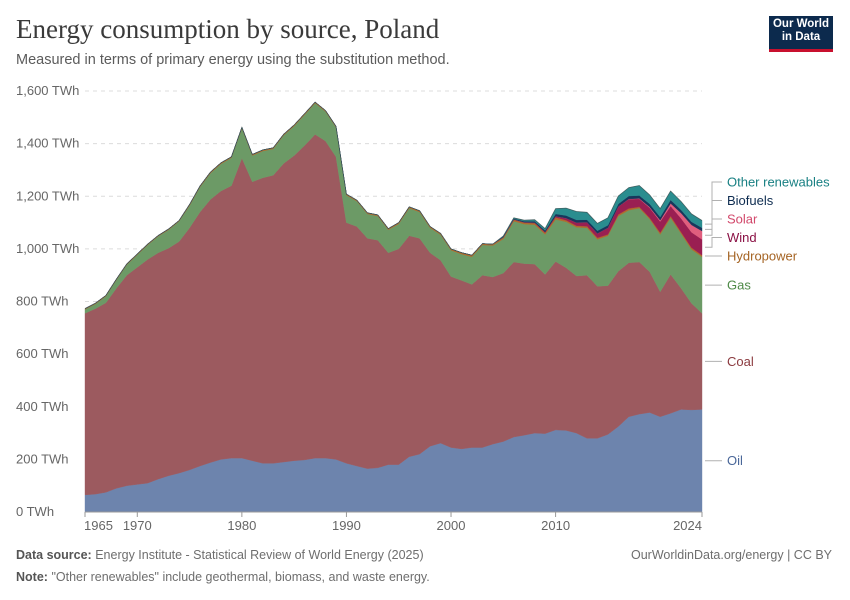  I want to click on y-tick-label: 1,600 TWh, so click(47, 90).